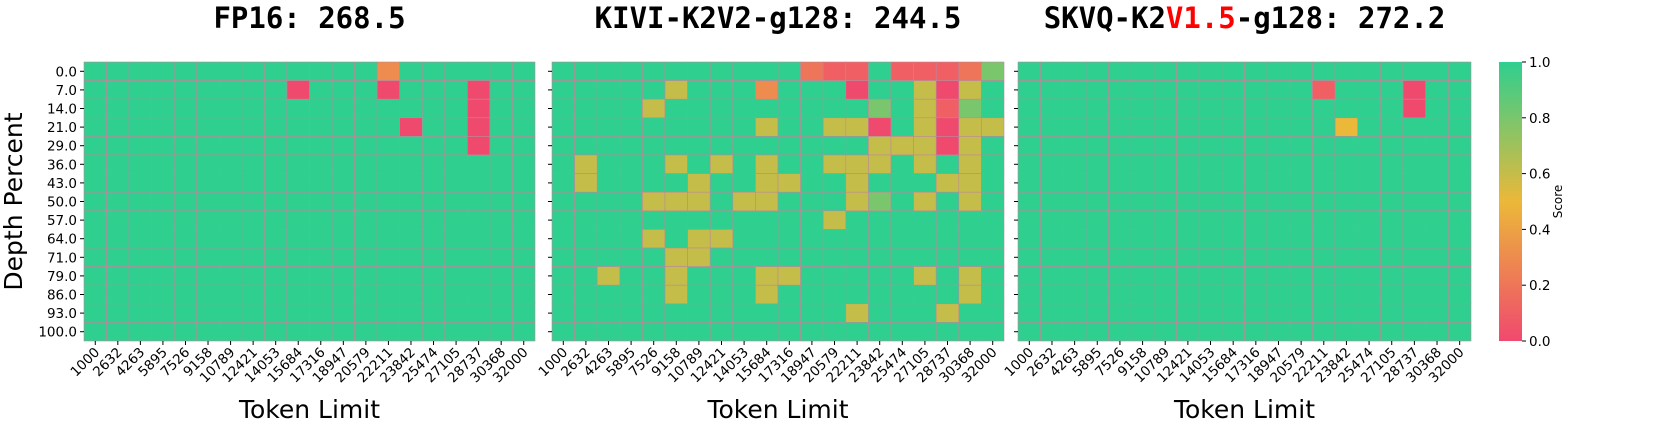  What do you see at coordinates (62, 314) in the screenshot?
I see `y-tick-label: 93.0` at bounding box center [62, 314].